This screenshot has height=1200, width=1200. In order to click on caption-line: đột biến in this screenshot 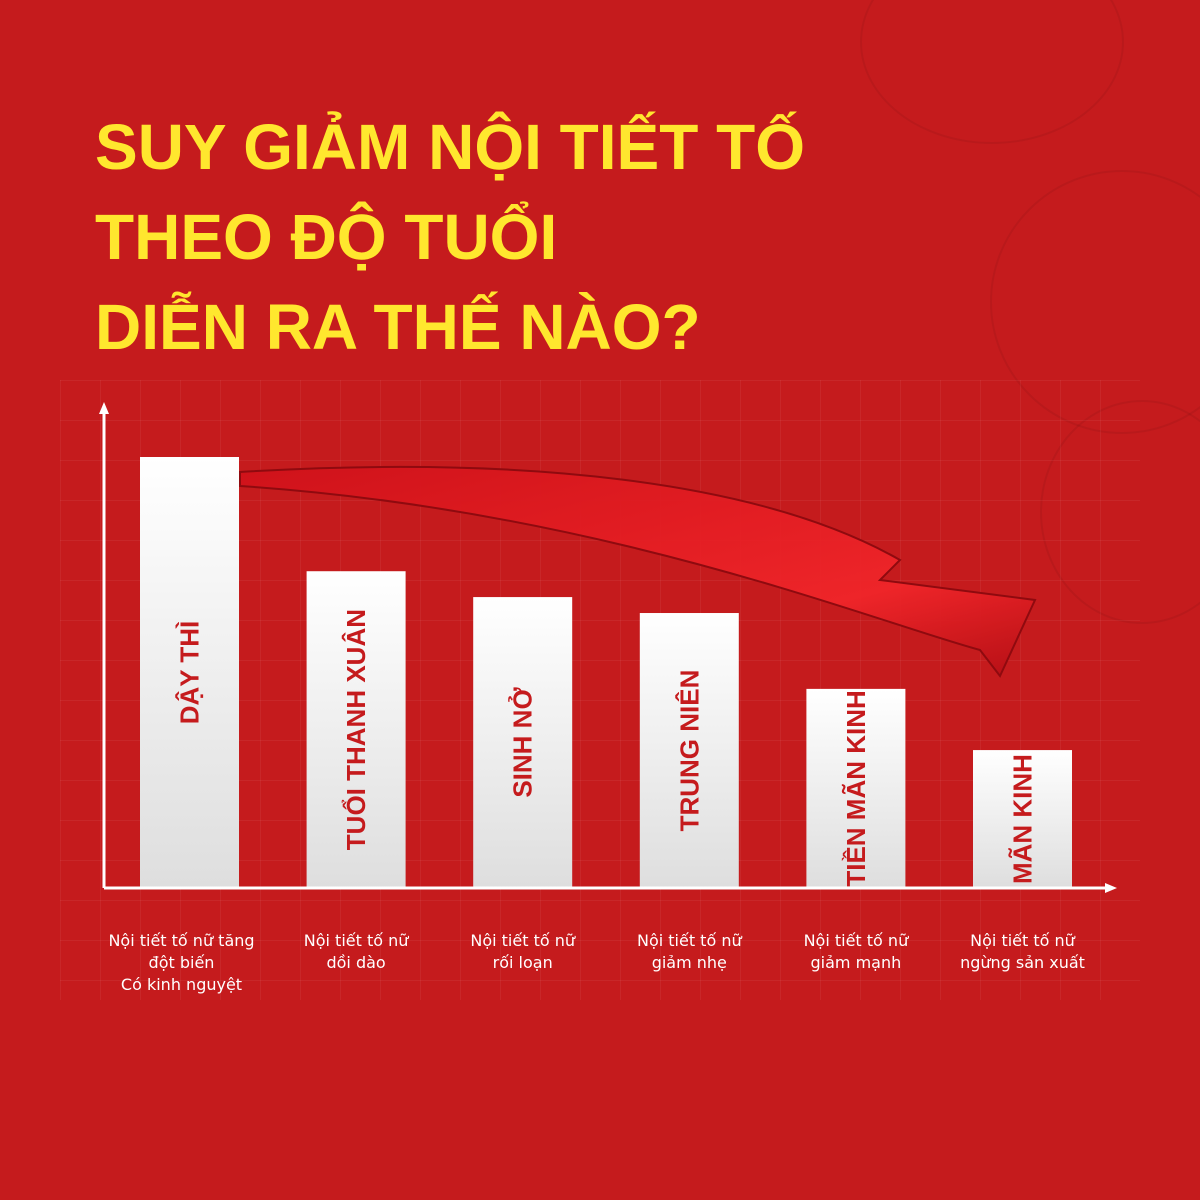, I will do `click(181, 962)`.